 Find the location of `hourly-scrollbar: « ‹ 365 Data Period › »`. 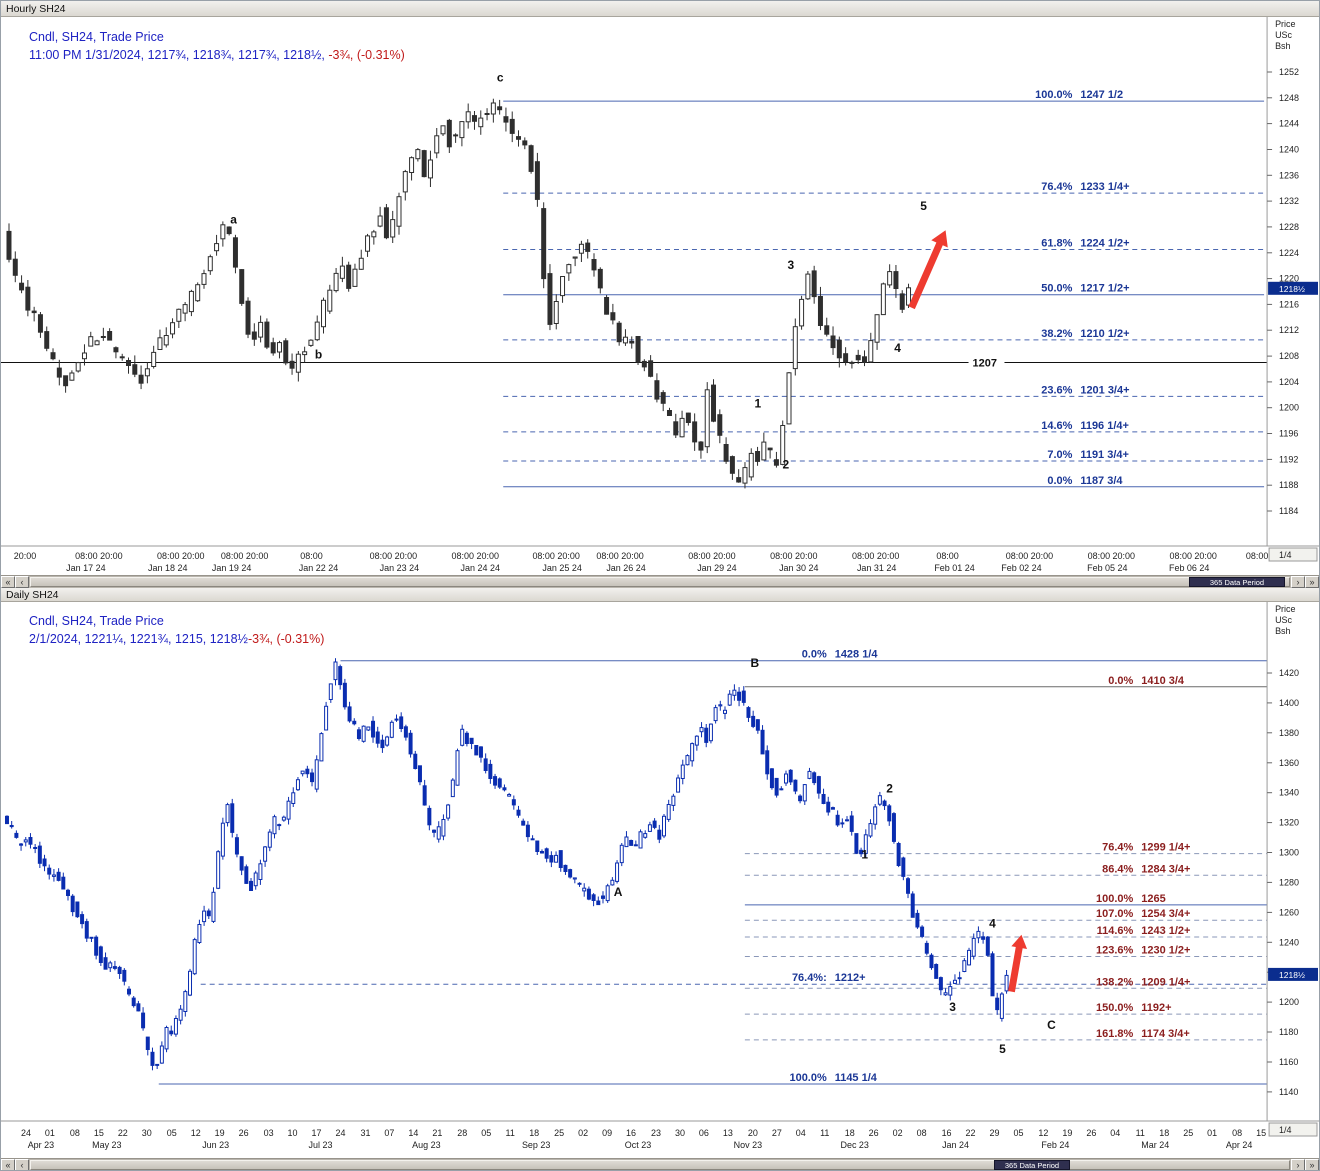

hourly-scrollbar: « ‹ 365 Data Period › » is located at coordinates (660, 581).